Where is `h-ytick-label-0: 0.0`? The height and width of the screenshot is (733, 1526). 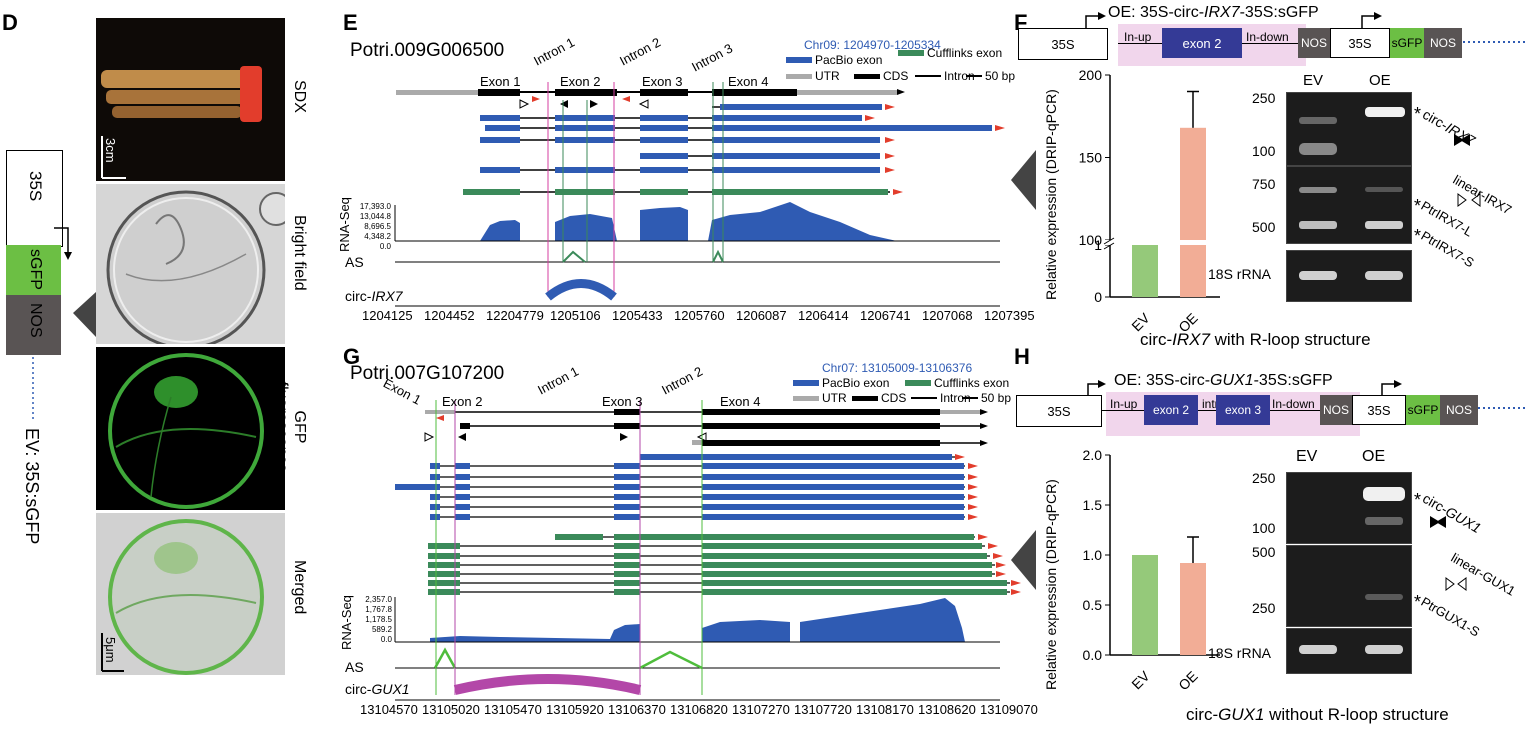
h-ytick-label-0: 0.0 is located at coordinates (1093, 655).